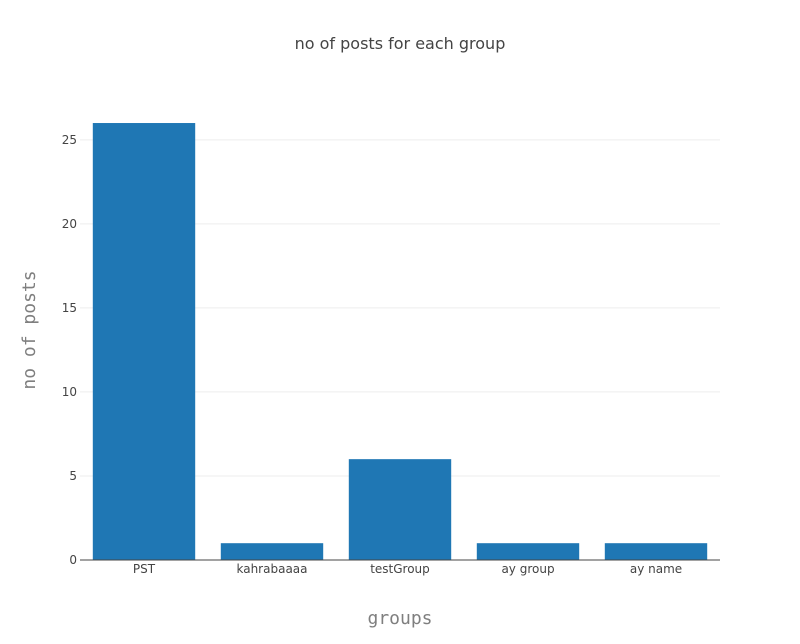 Image resolution: width=800 pixels, height=644 pixels. What do you see at coordinates (69, 224) in the screenshot?
I see `y-tick-label: 20` at bounding box center [69, 224].